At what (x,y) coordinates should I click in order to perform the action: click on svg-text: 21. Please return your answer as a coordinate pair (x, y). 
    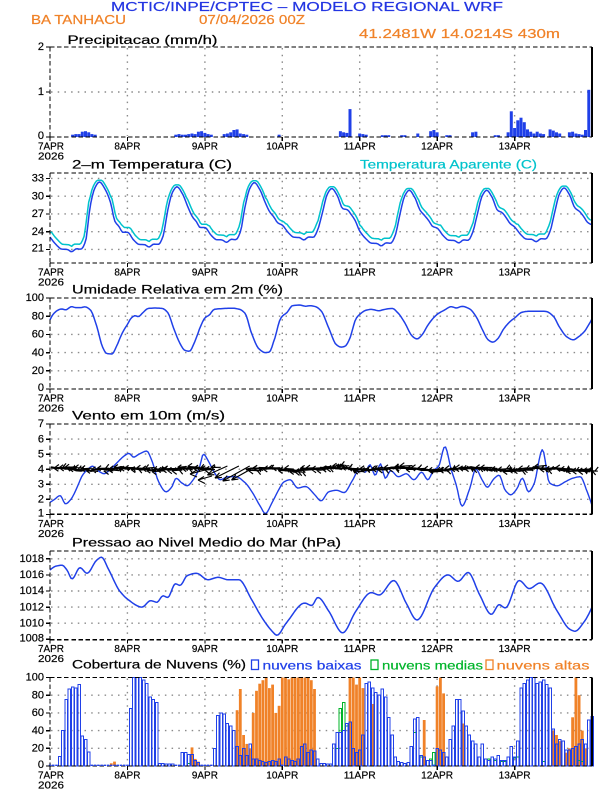
    Looking at the image, I should click on (38, 248).